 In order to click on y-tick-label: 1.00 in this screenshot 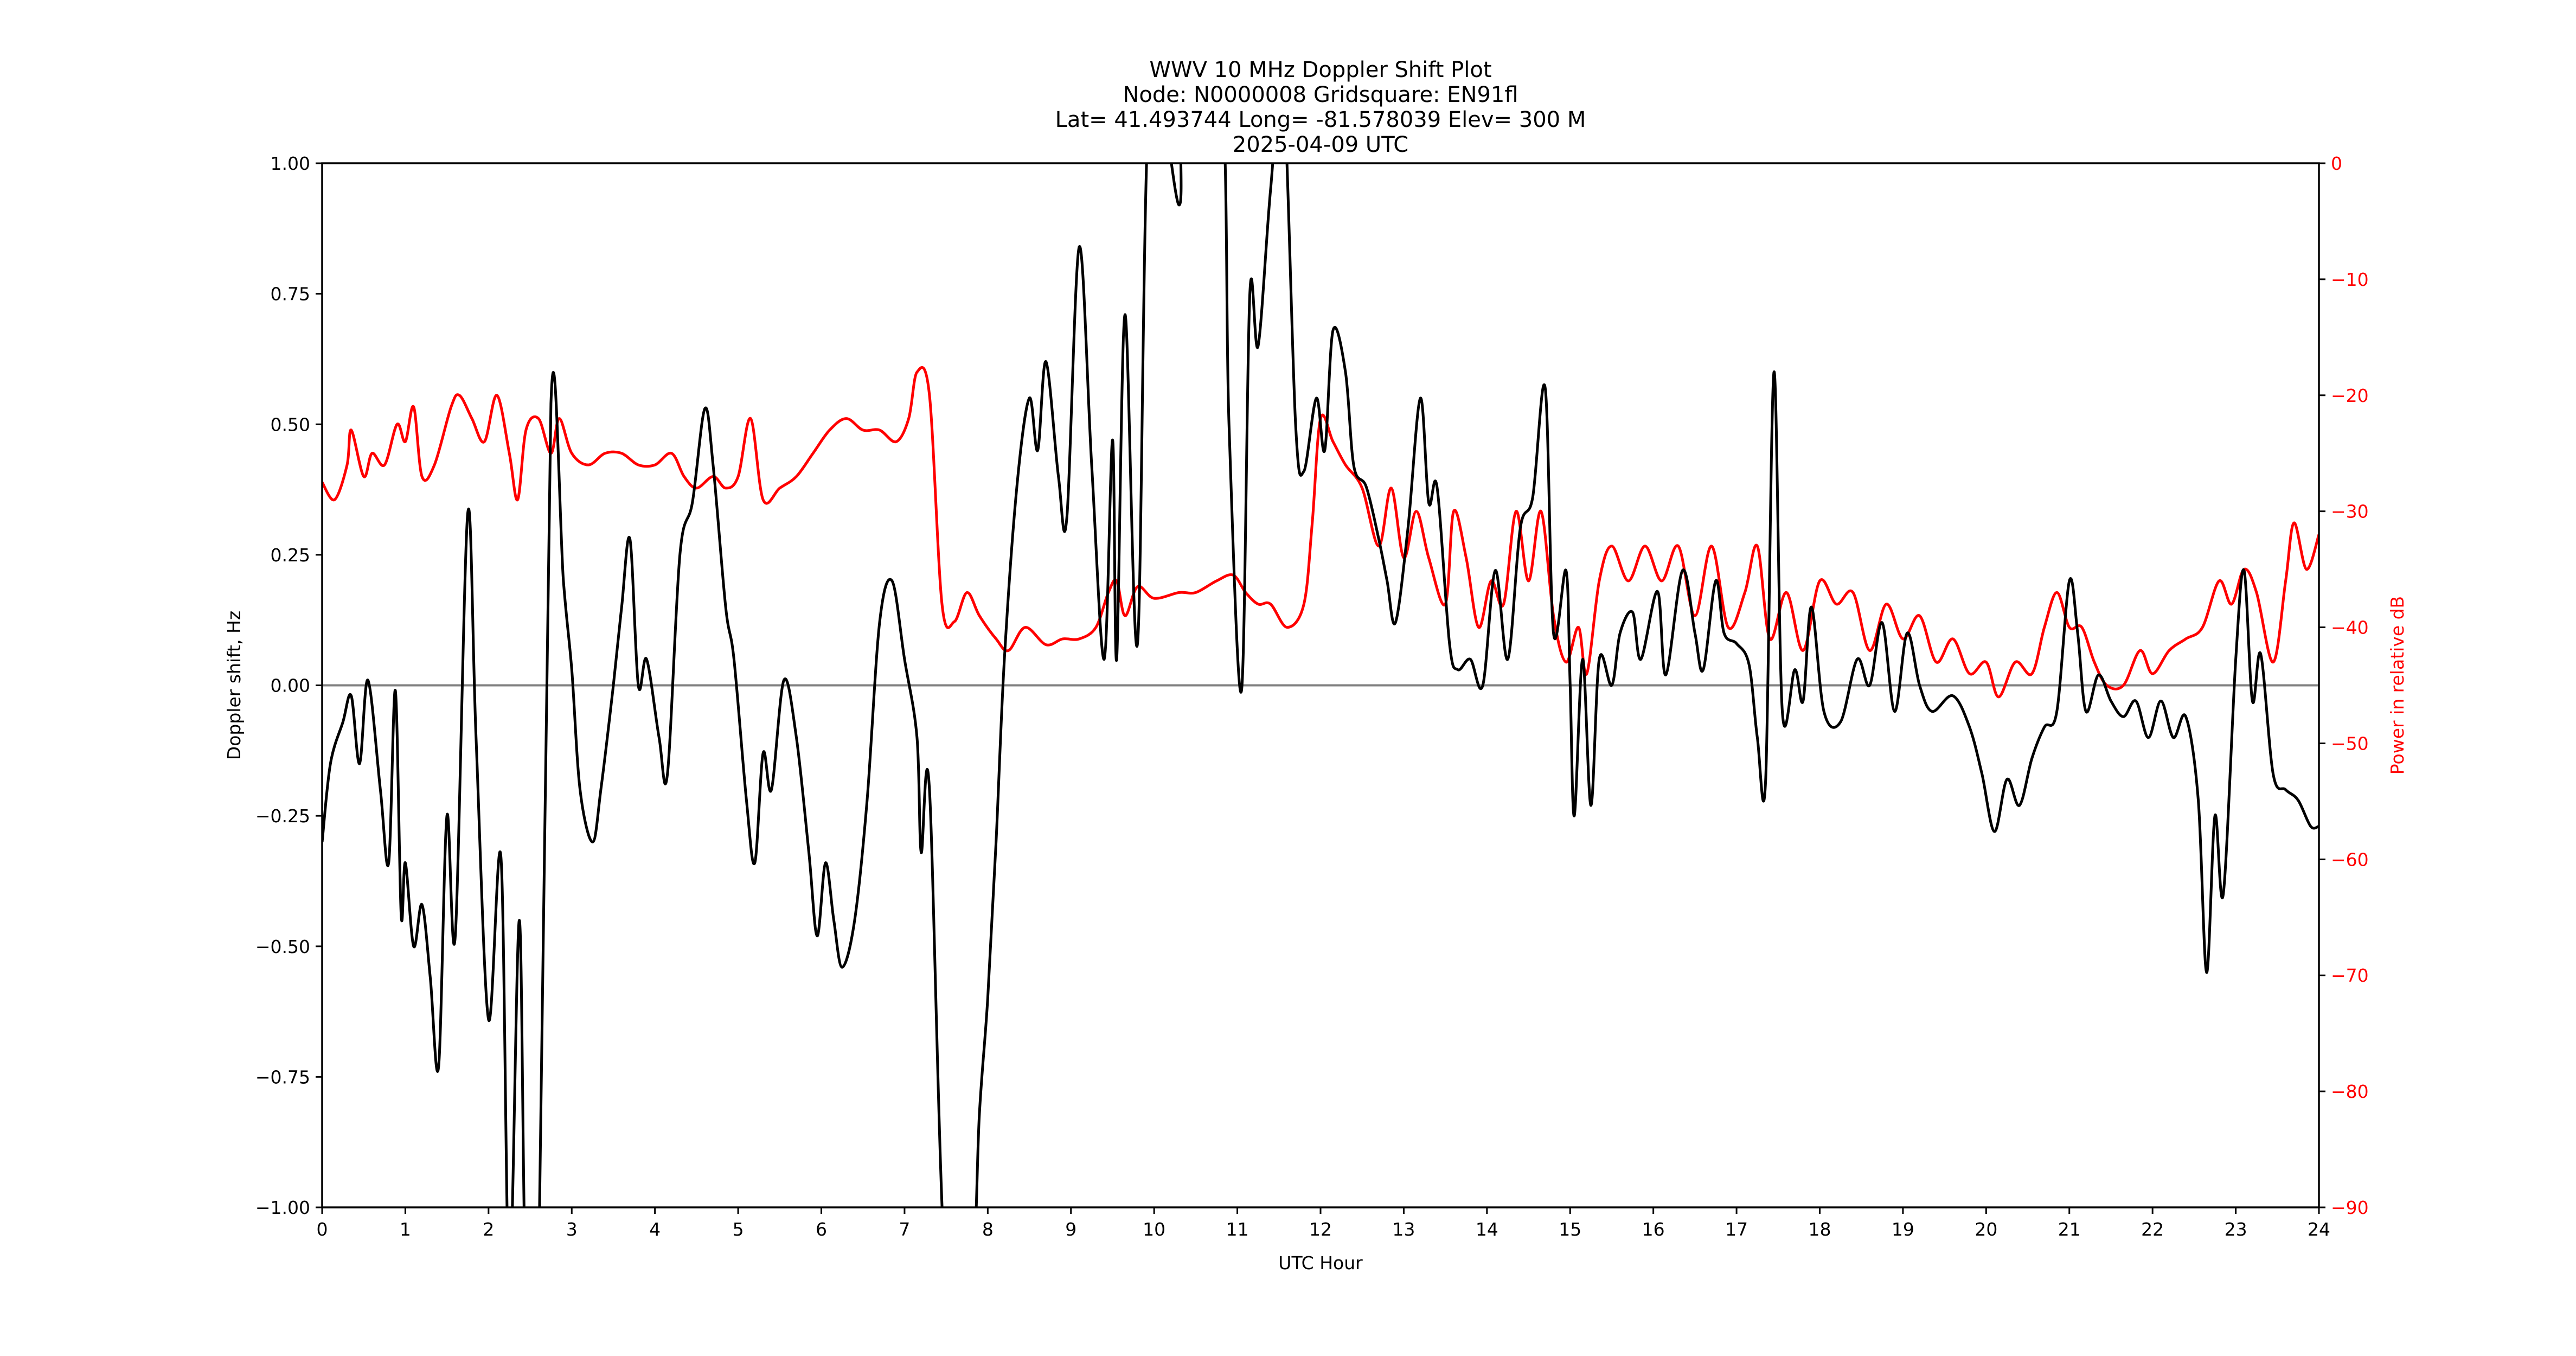, I will do `click(290, 163)`.